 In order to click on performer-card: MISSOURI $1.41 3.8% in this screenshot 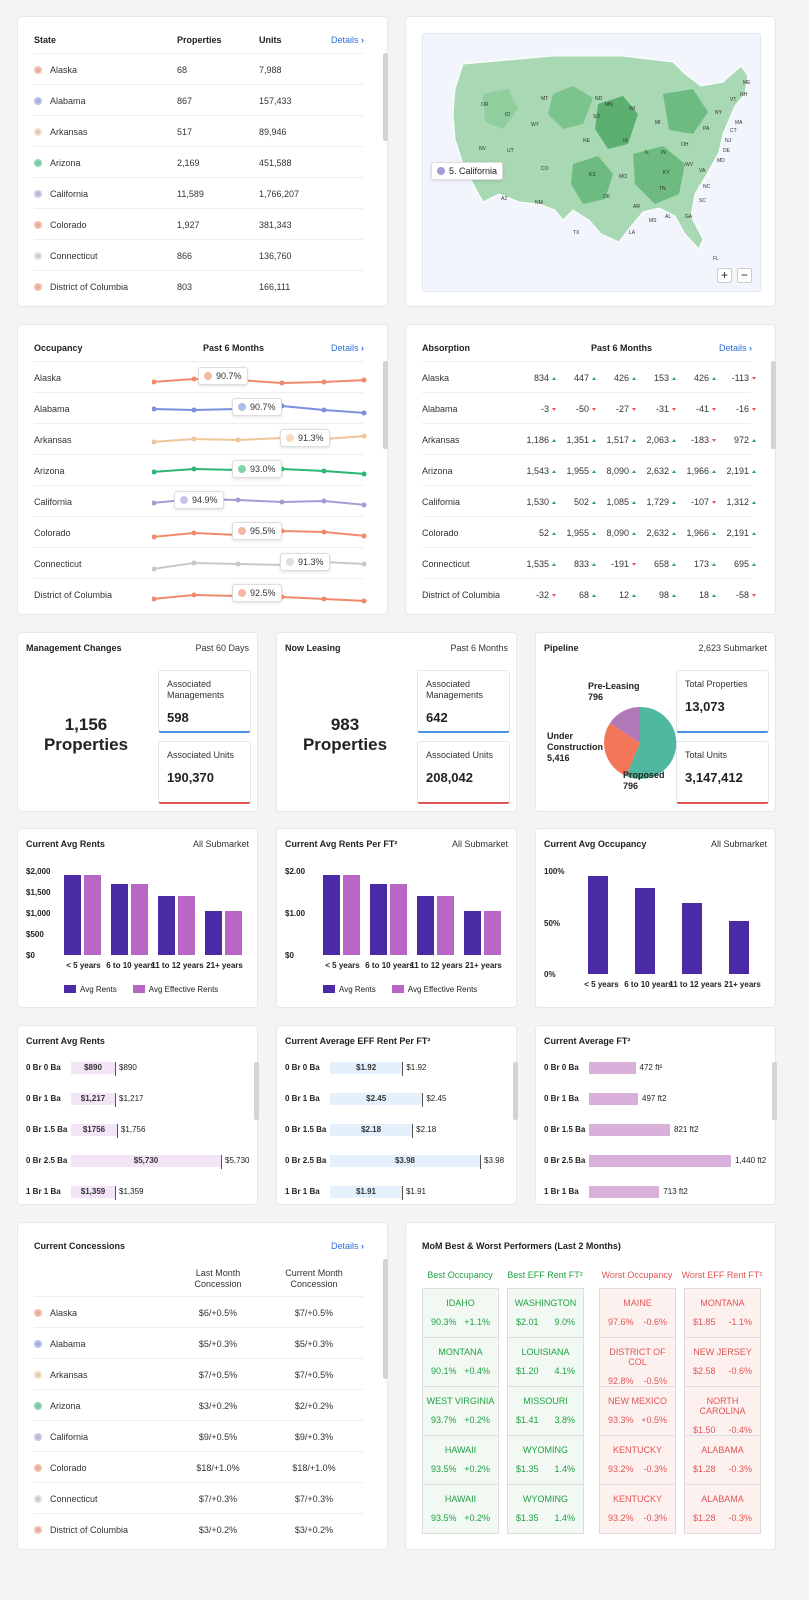, I will do `click(545, 1411)`.